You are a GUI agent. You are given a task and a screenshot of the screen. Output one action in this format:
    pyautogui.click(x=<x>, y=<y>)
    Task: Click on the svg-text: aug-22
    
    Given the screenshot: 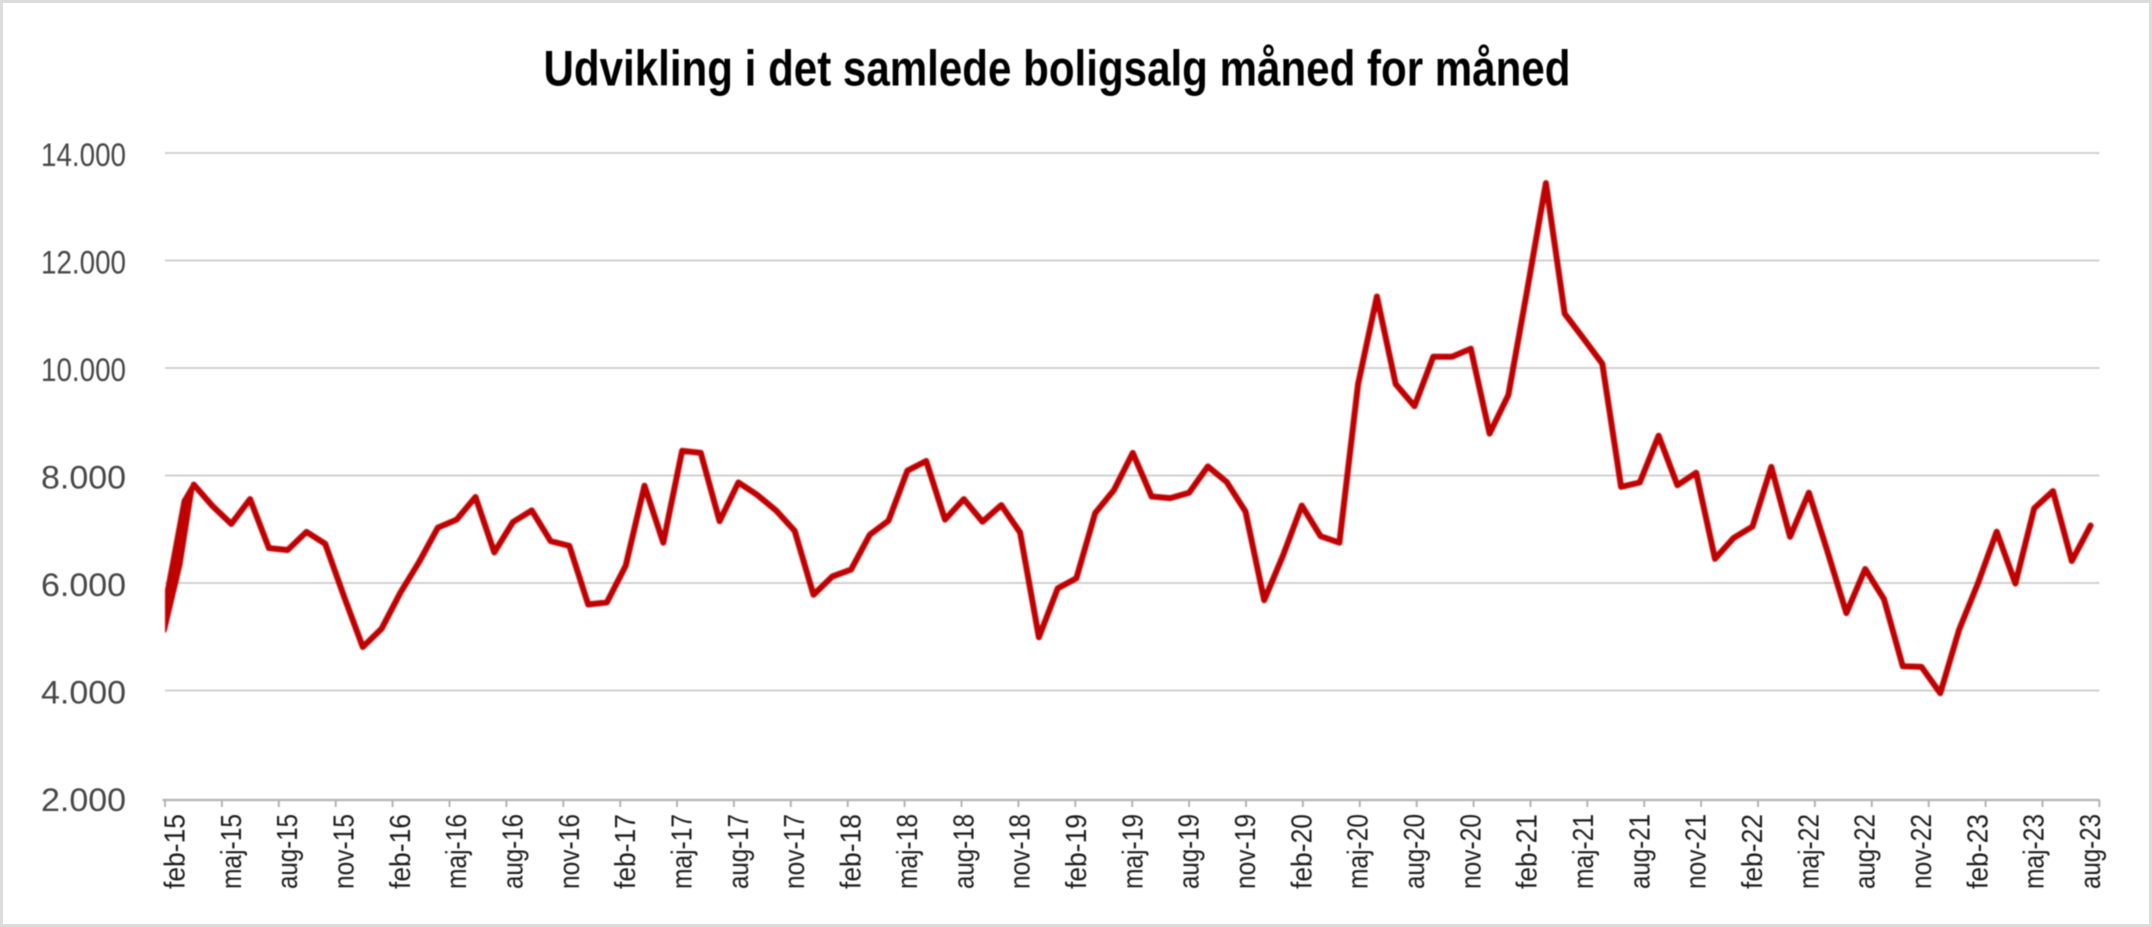 What is the action you would take?
    pyautogui.click(x=1866, y=851)
    